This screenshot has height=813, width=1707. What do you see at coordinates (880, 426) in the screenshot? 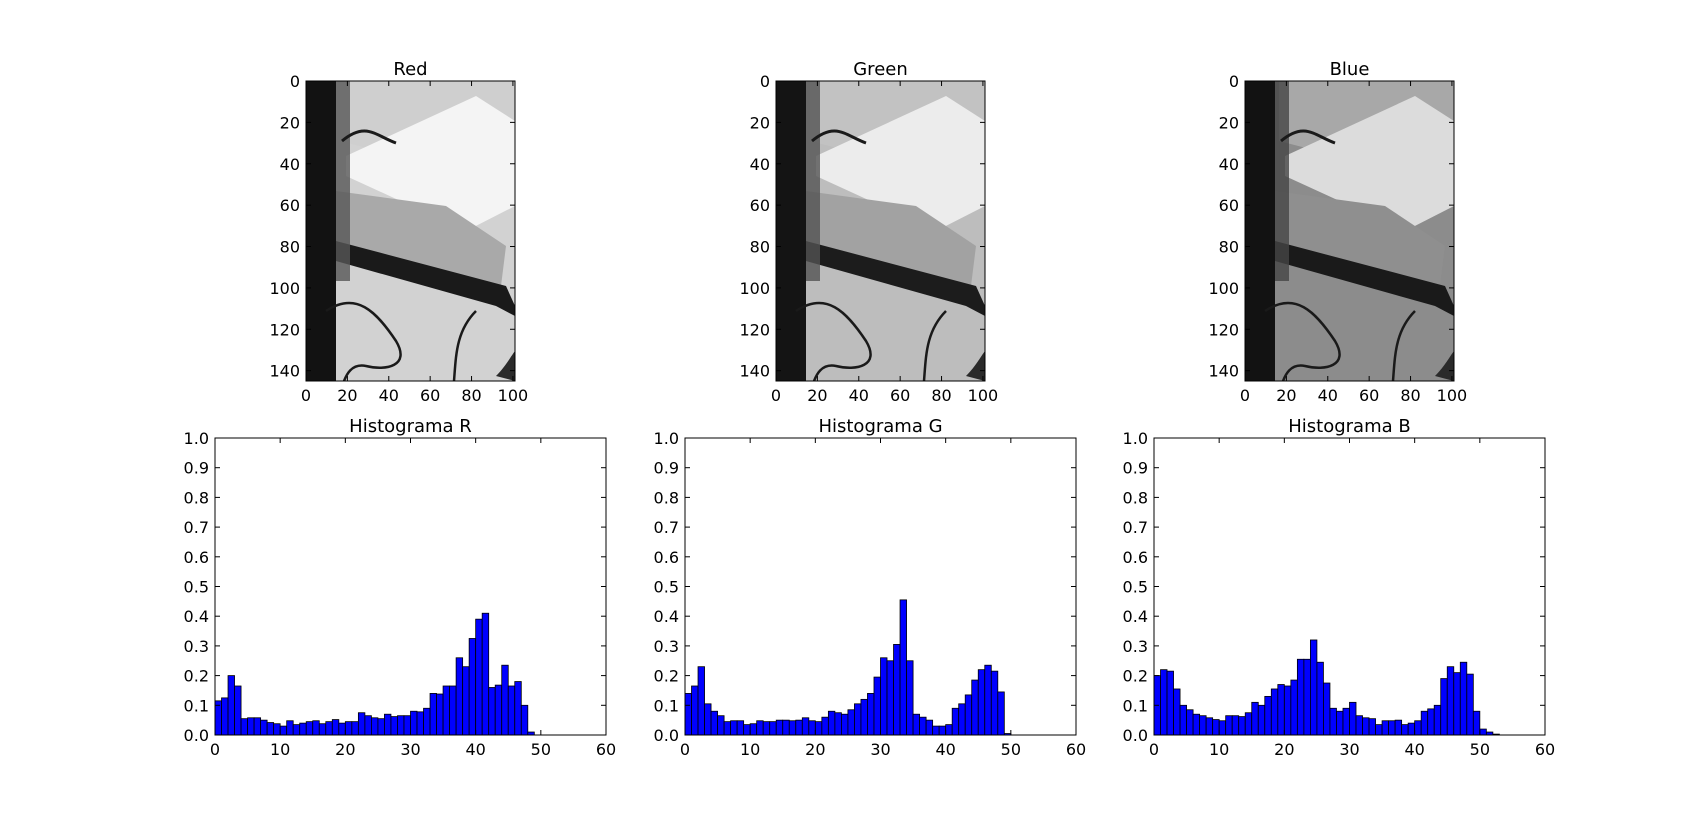
I see `histogram-title: Histograma G` at bounding box center [880, 426].